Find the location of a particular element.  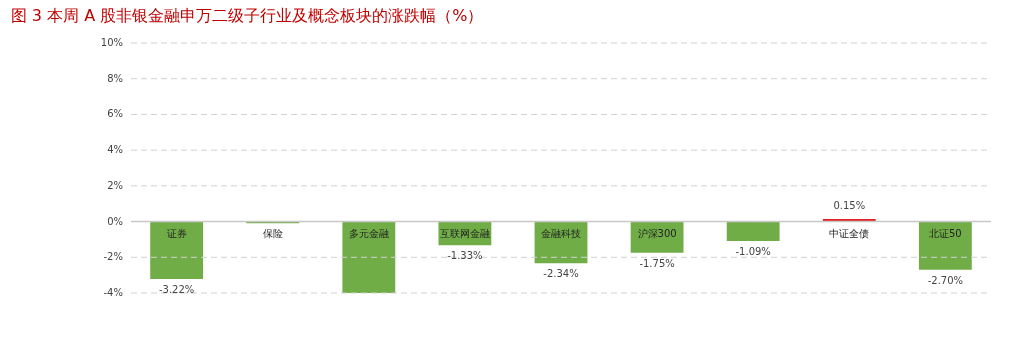

y-tick-label: 6% is located at coordinates (115, 114).